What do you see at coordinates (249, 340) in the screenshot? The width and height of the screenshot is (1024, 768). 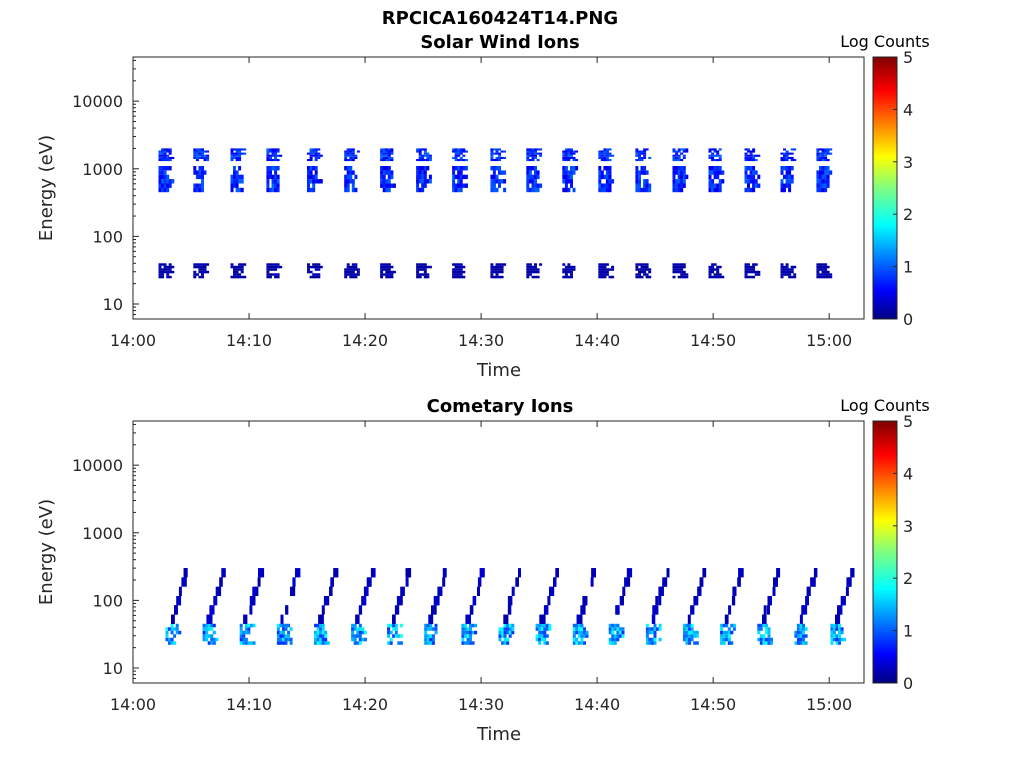 I see `x-tick-label: 14:10` at bounding box center [249, 340].